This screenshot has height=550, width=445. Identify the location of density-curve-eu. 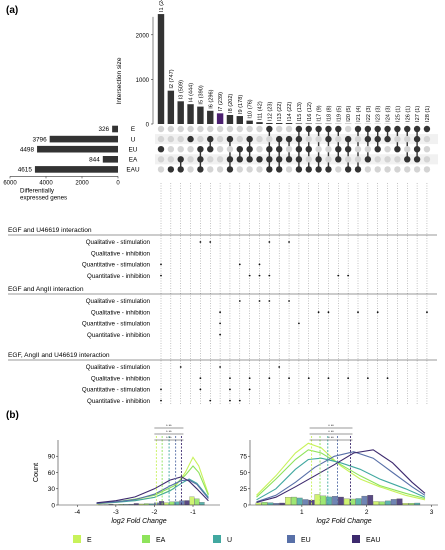
(152, 491).